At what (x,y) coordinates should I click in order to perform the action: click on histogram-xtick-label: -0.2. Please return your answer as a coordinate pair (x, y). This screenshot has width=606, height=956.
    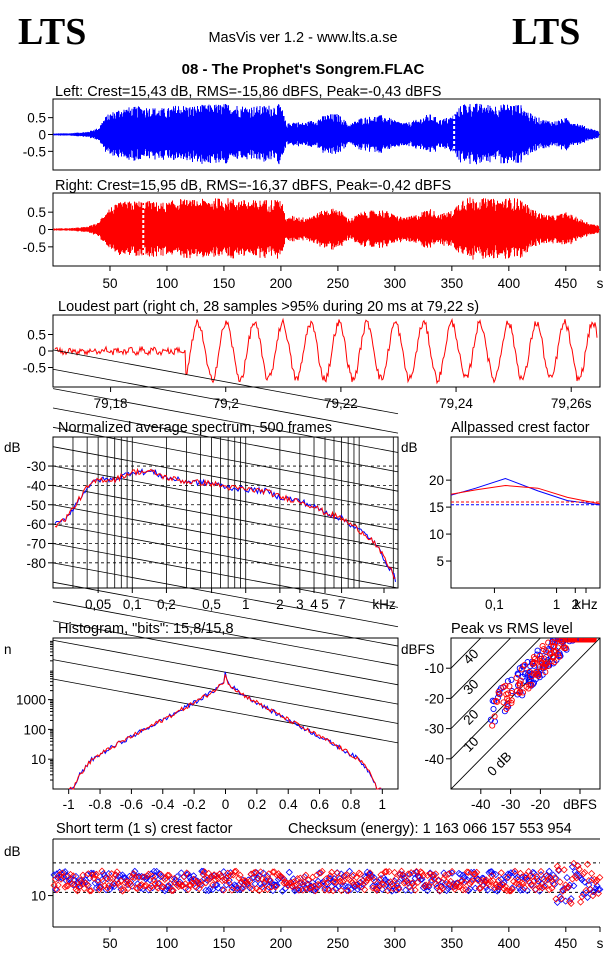
    Looking at the image, I should click on (194, 804).